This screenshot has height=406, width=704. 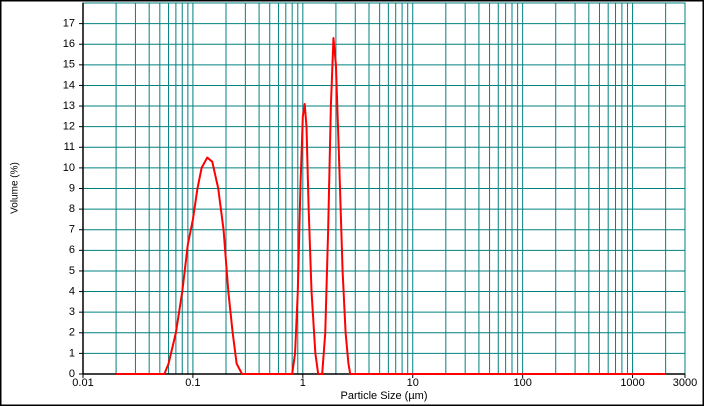 What do you see at coordinates (82, 383) in the screenshot?
I see `x-tick-label: 0.01` at bounding box center [82, 383].